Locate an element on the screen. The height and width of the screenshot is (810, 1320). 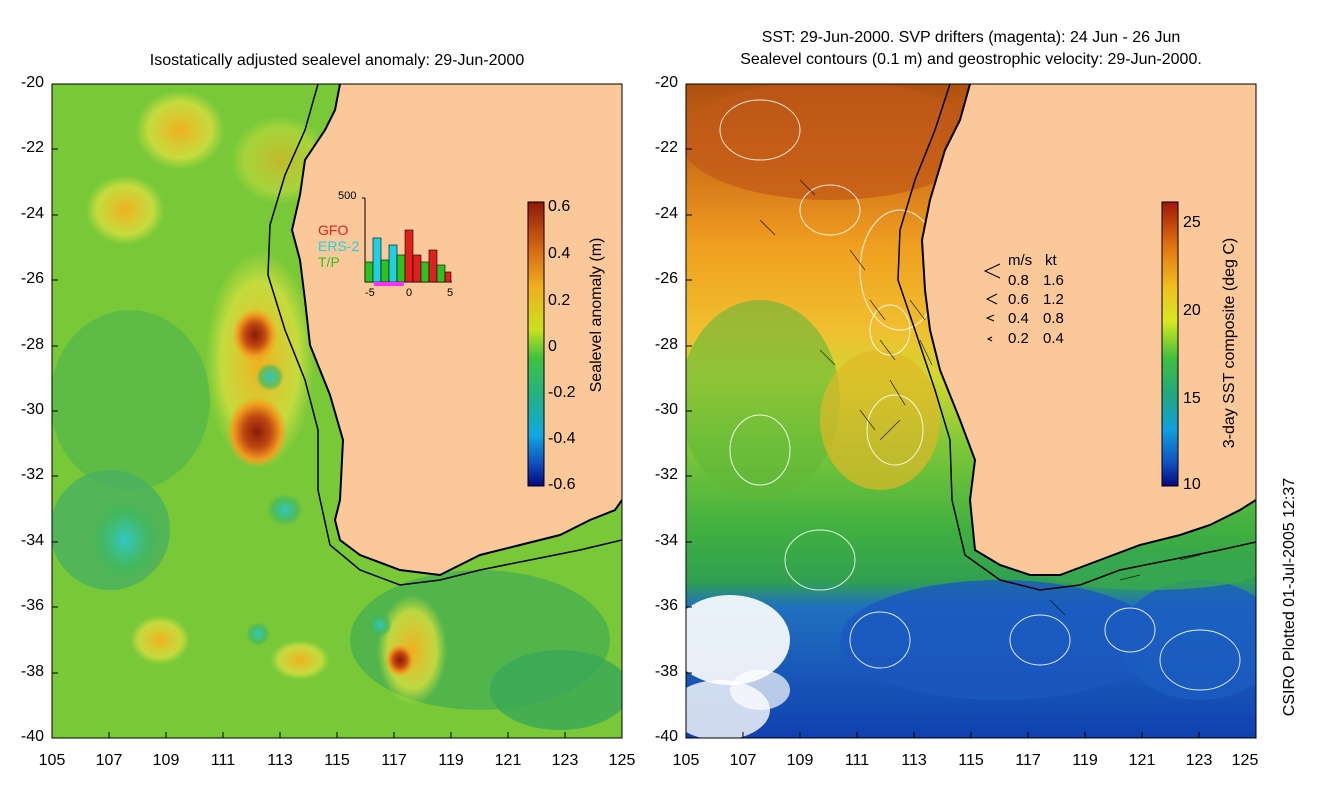
colorbar-tick-label: -0.4 is located at coordinates (562, 438).